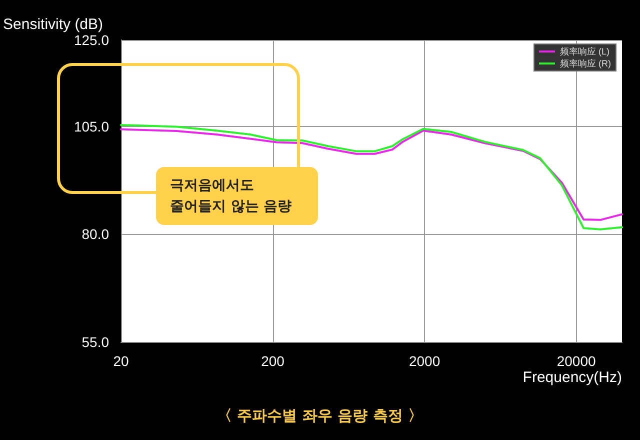 This screenshot has height=440, width=640. I want to click on x-tick-label: 2000, so click(424, 361).